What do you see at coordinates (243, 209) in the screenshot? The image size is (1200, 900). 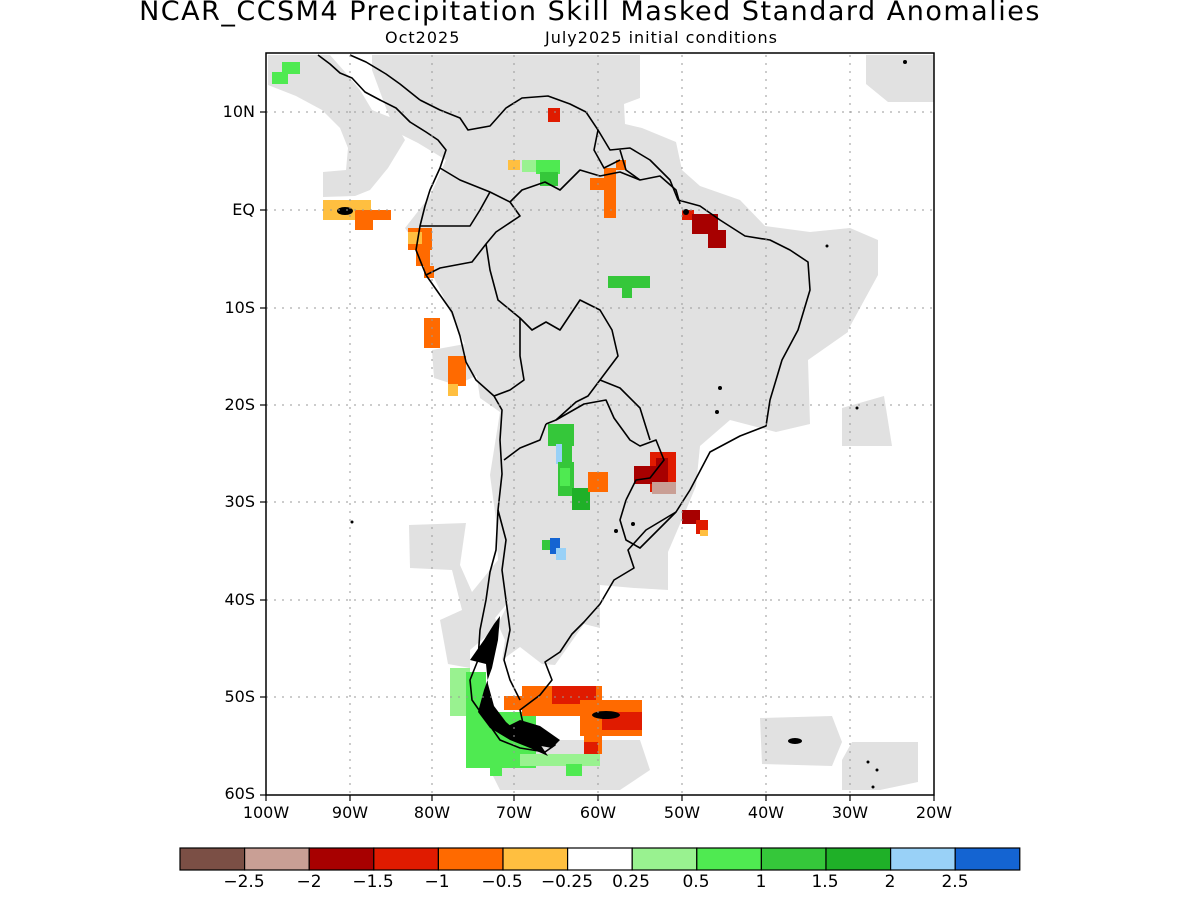 I see `lat-label-eq: EQ` at bounding box center [243, 209].